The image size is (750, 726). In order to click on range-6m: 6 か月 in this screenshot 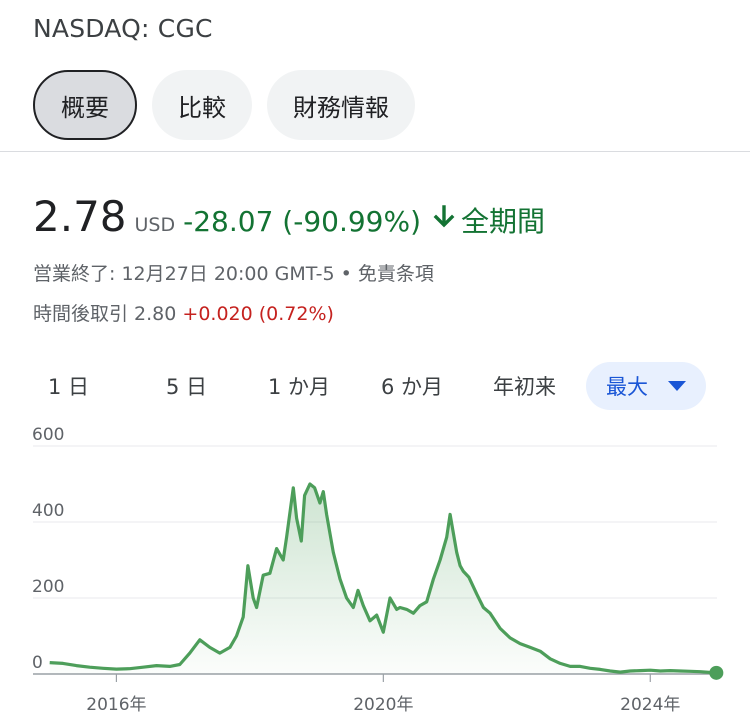, I will do `click(412, 387)`.